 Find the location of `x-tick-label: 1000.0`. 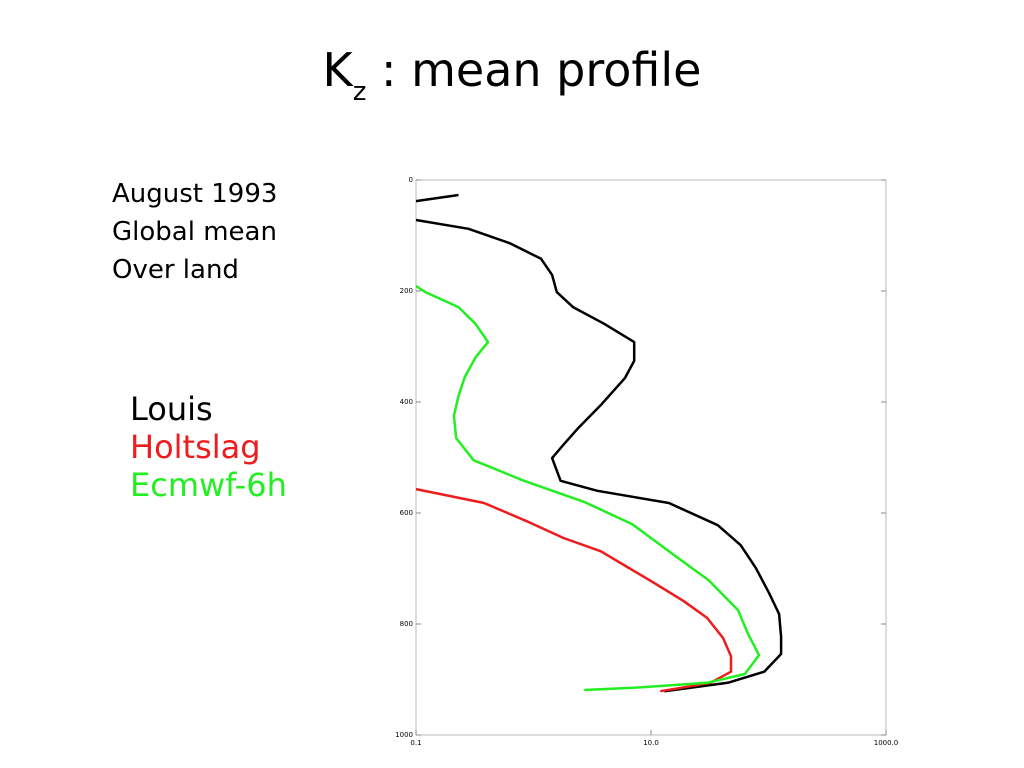

x-tick-label: 1000.0 is located at coordinates (886, 743).